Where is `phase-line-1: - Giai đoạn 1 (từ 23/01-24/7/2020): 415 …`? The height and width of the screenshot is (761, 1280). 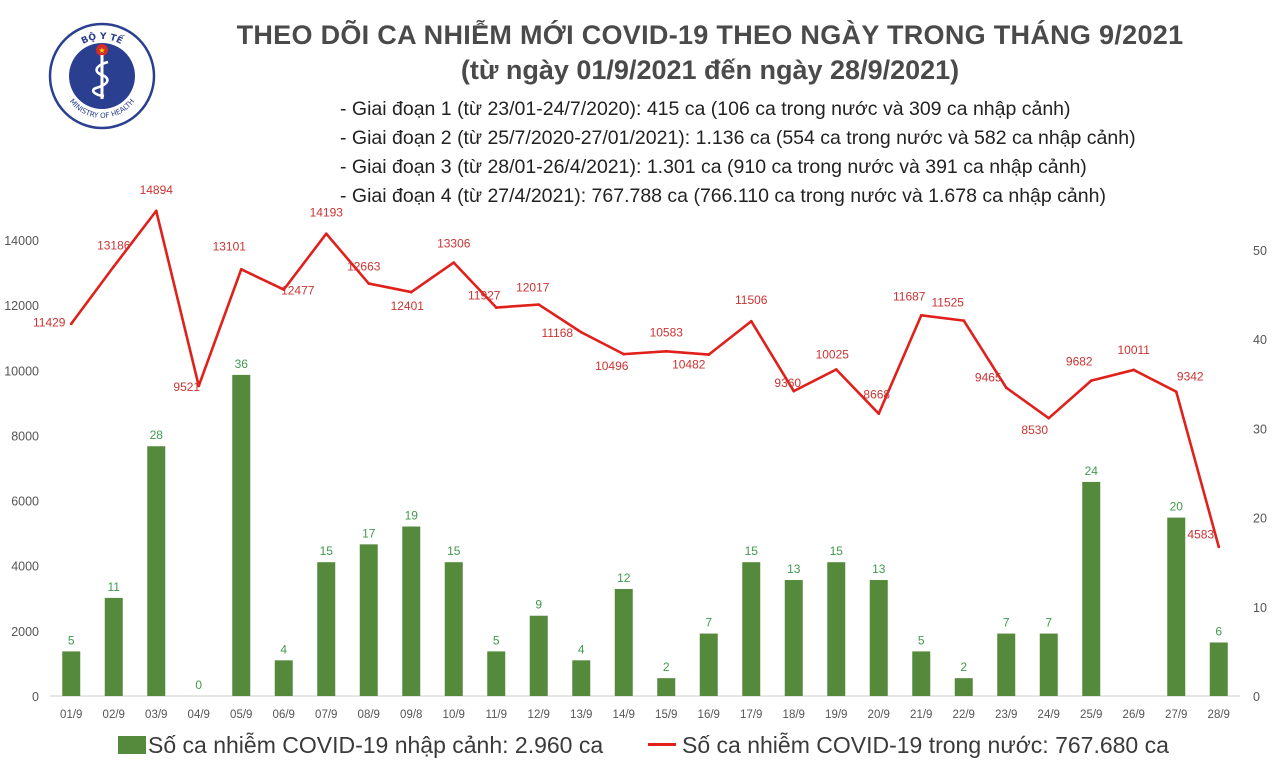
phase-line-1: - Giai đoạn 1 (từ 23/01-24/7/2020): 415 … is located at coordinates (705, 109).